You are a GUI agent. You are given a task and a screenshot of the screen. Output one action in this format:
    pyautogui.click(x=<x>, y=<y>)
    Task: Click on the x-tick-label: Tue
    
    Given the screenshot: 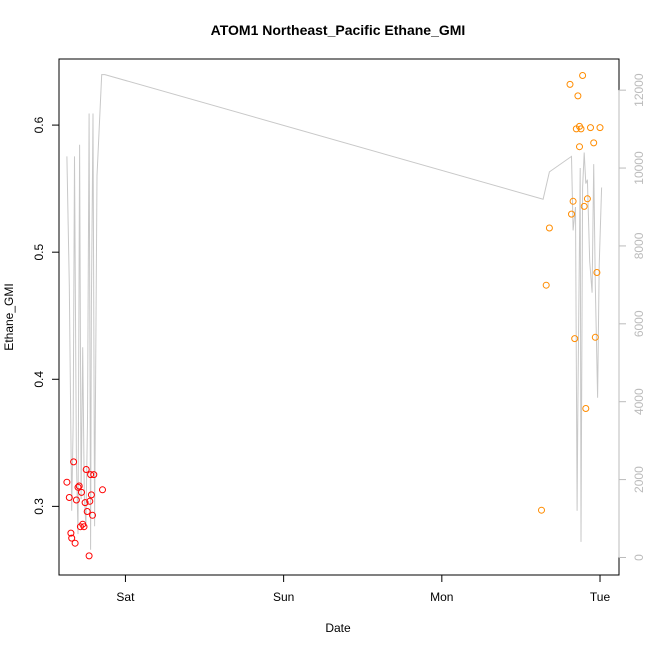 What is the action you would take?
    pyautogui.click(x=600, y=597)
    